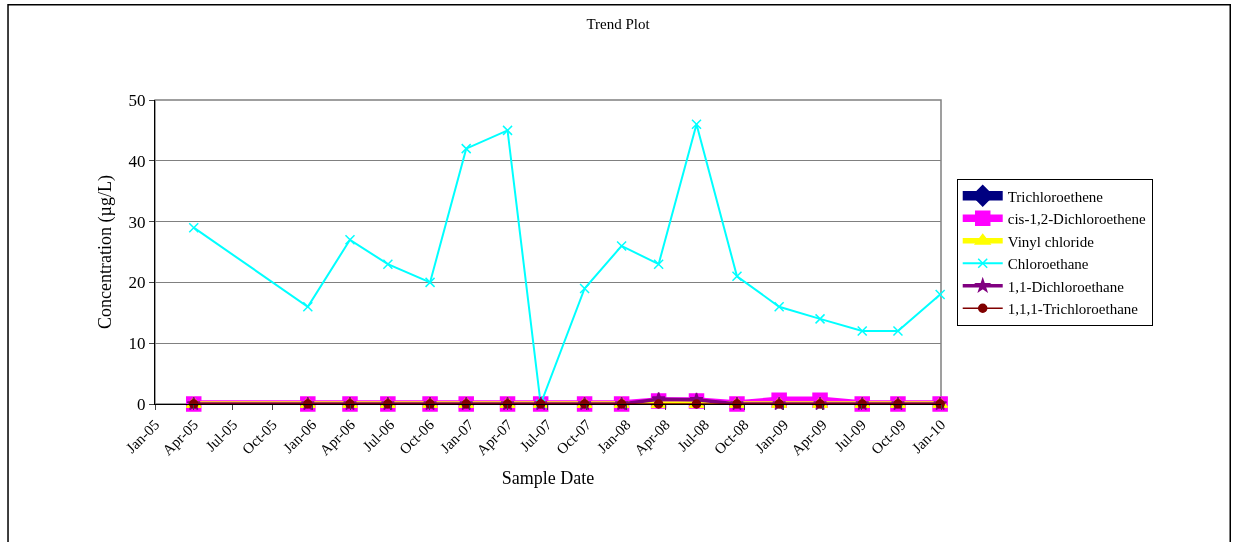  What do you see at coordinates (137, 283) in the screenshot?
I see `y-tick-label: 20` at bounding box center [137, 283].